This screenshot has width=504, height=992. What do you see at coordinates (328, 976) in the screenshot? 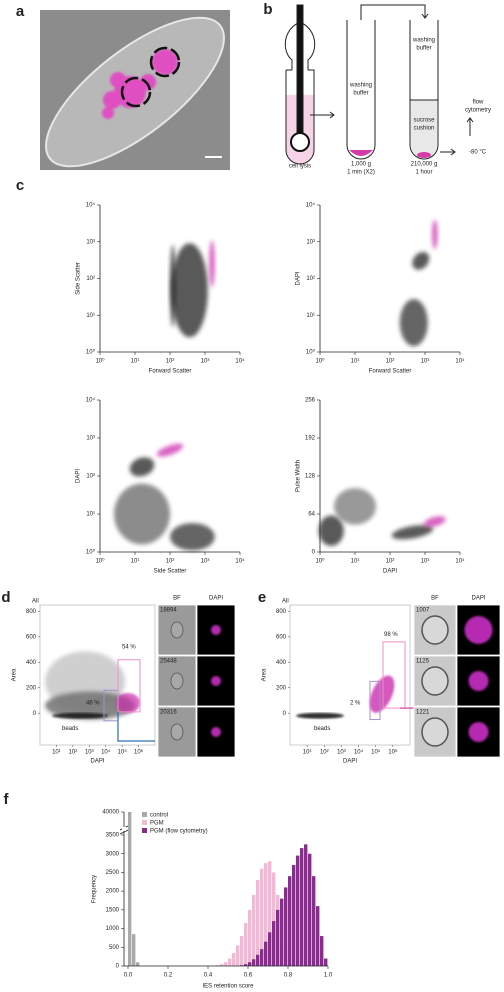
I see `x-tick-label: 1.0` at bounding box center [328, 976].